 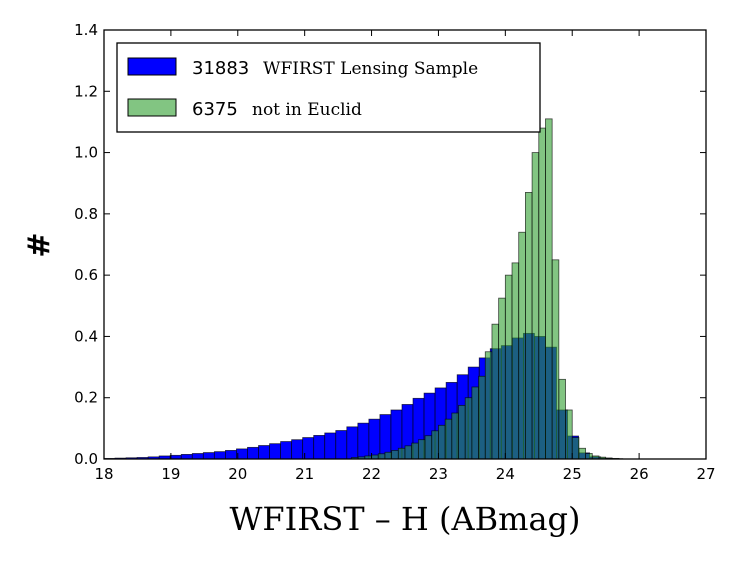 I want to click on x-tick-label: 23, so click(x=438, y=474).